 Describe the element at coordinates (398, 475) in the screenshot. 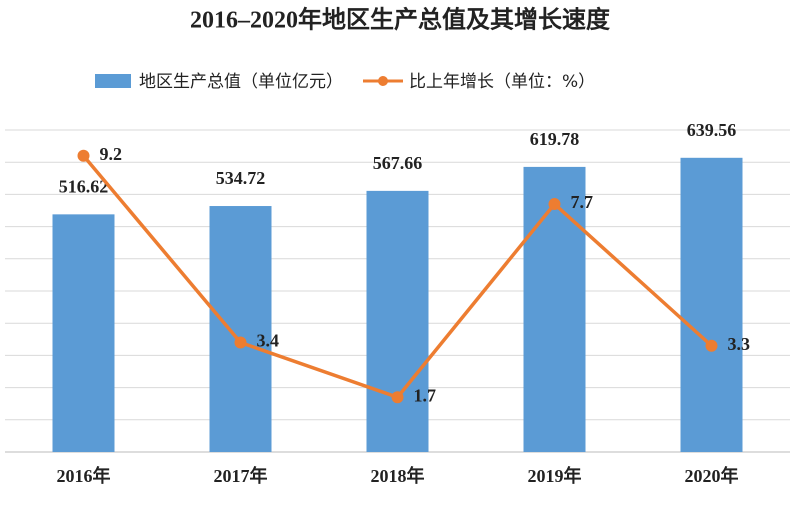

I see `x-tick-label: 2018年` at that location.